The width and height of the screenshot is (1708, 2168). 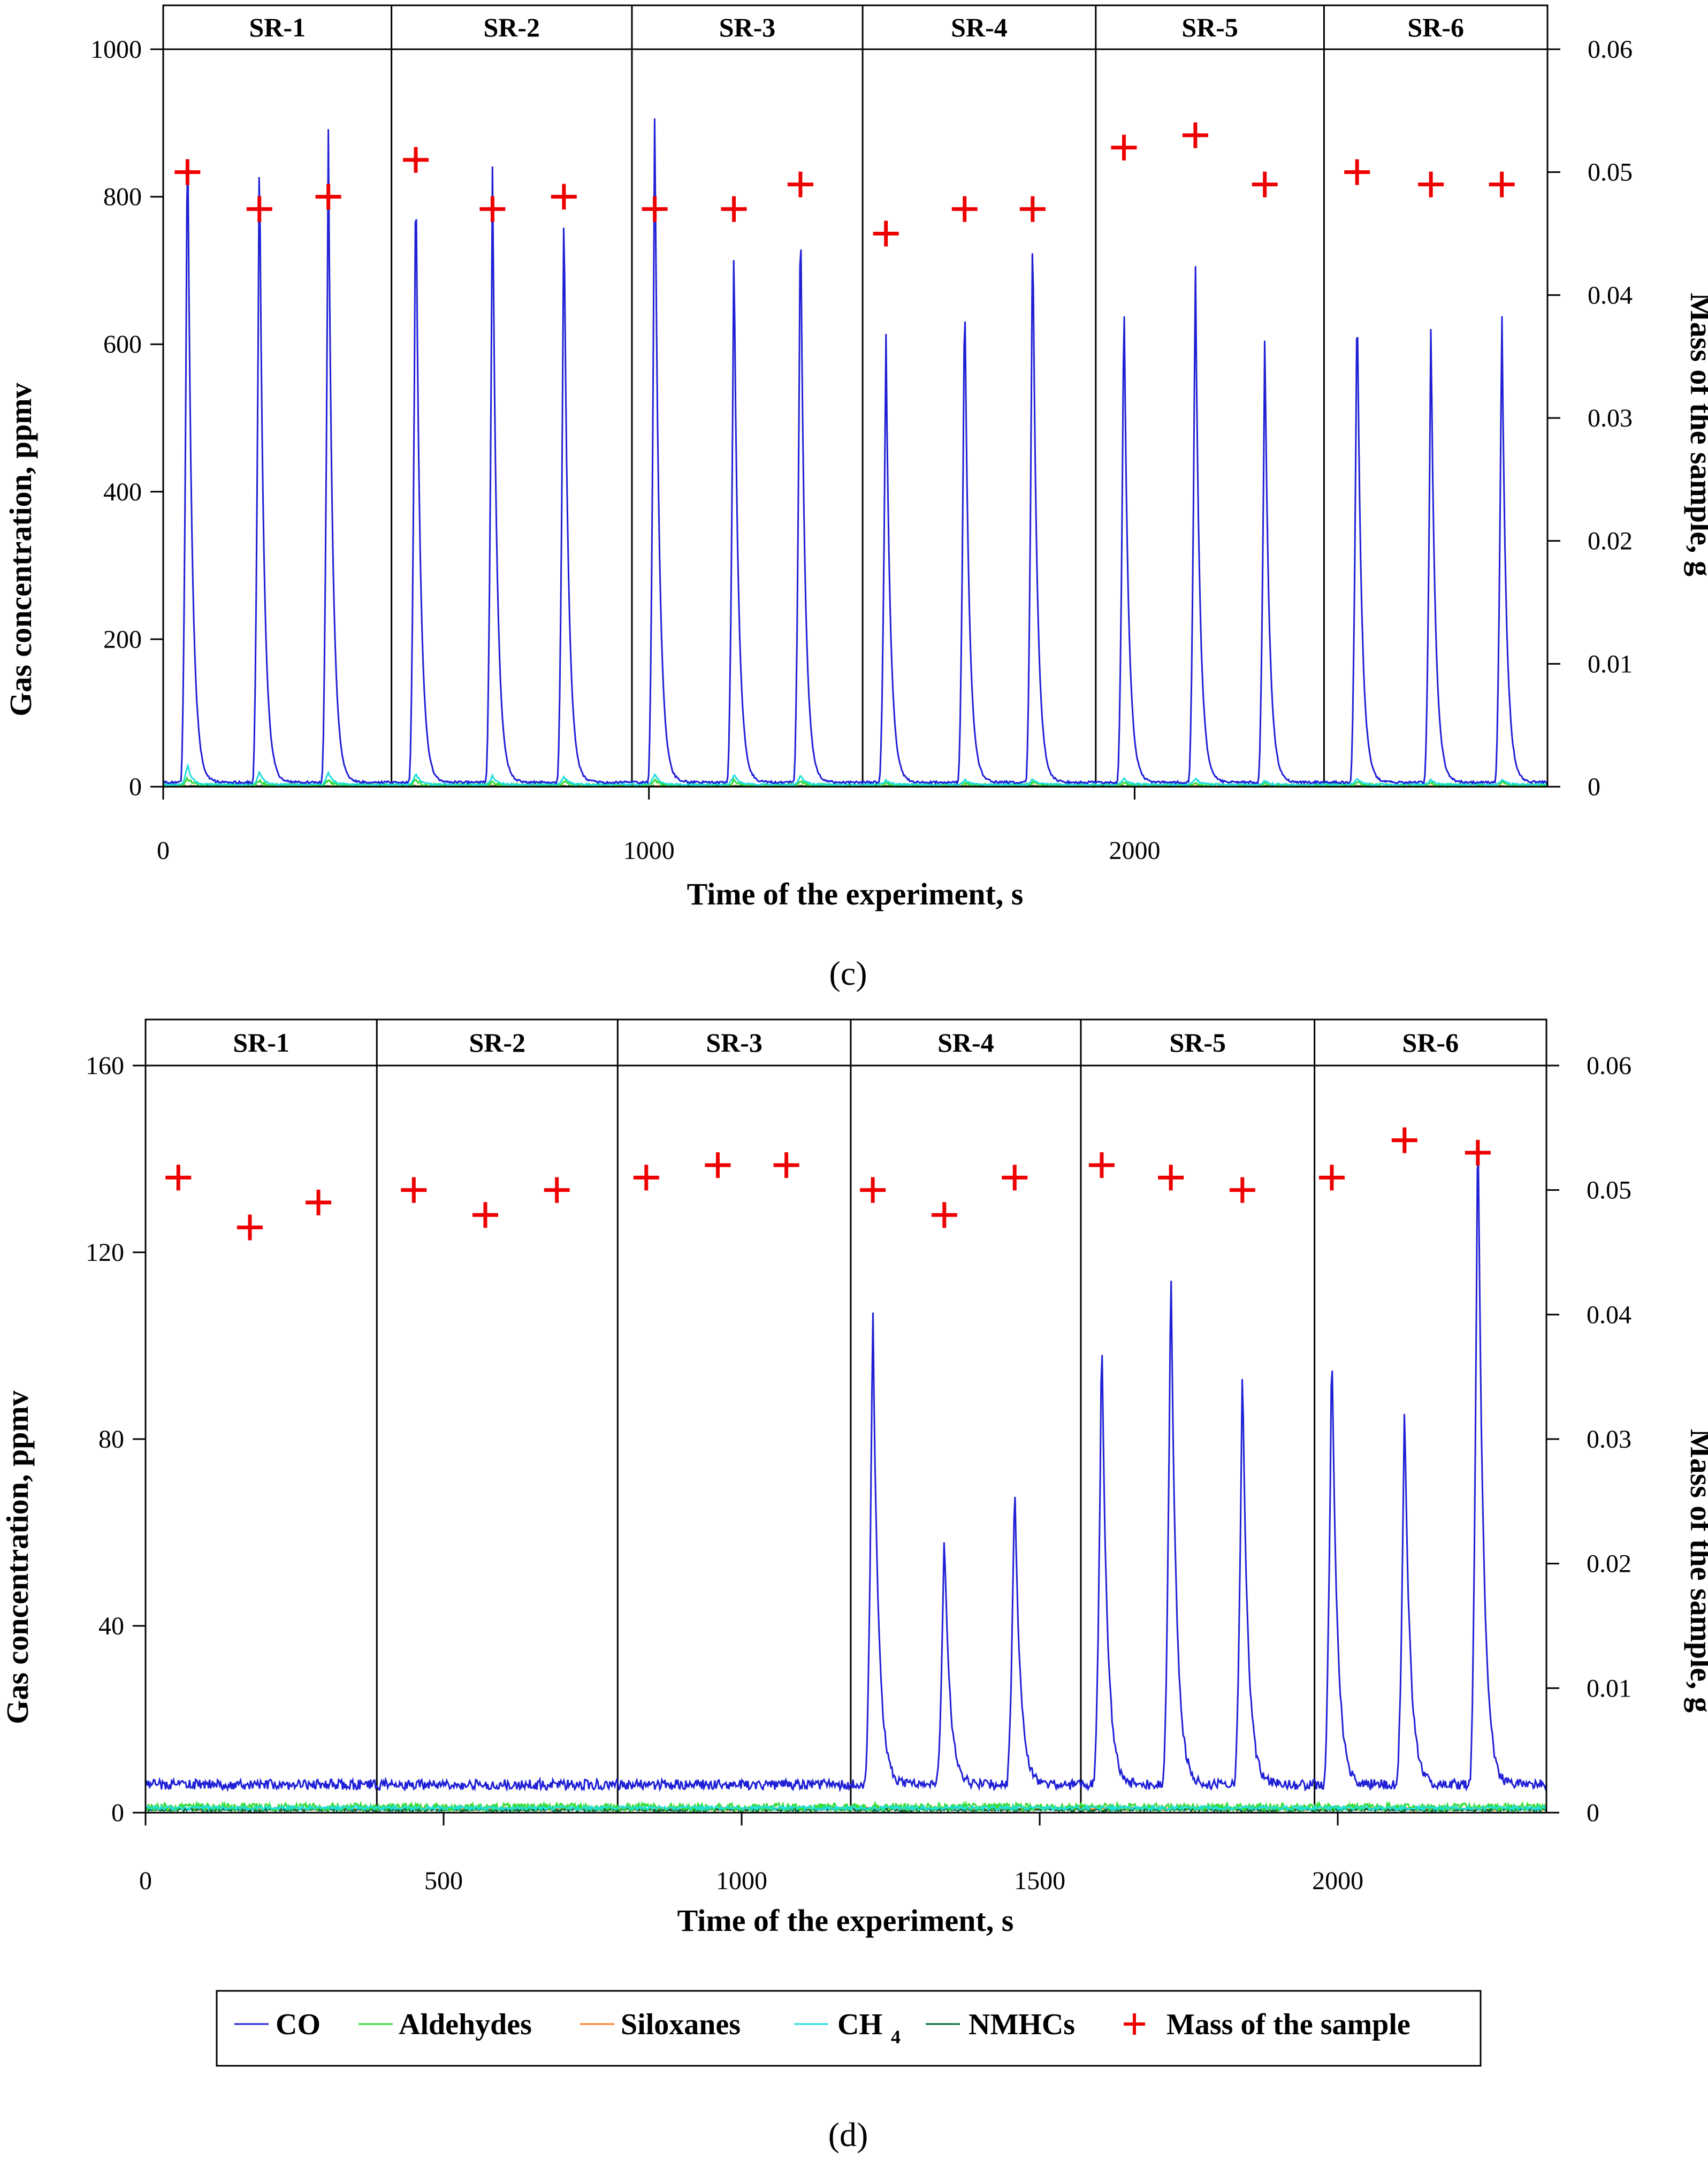 I want to click on legend-box, so click(x=849, y=2028).